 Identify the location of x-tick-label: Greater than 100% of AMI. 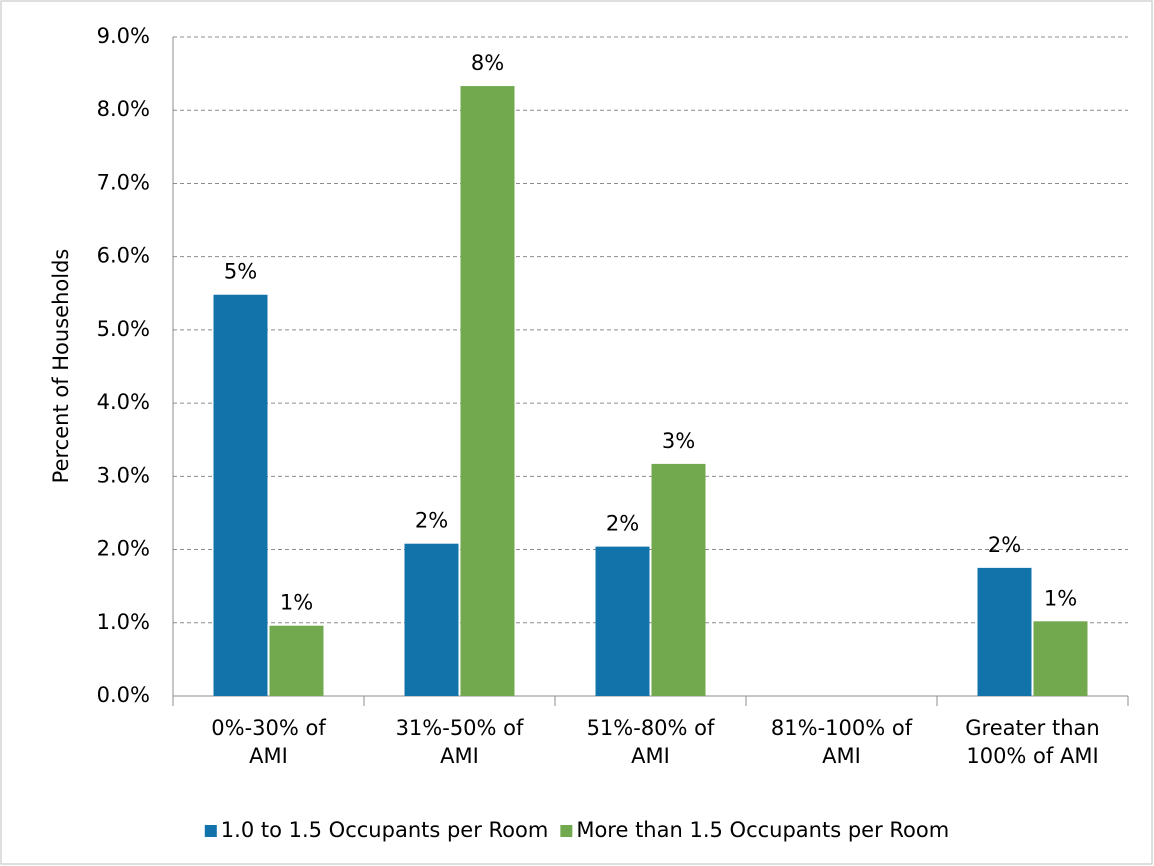
(1032, 742).